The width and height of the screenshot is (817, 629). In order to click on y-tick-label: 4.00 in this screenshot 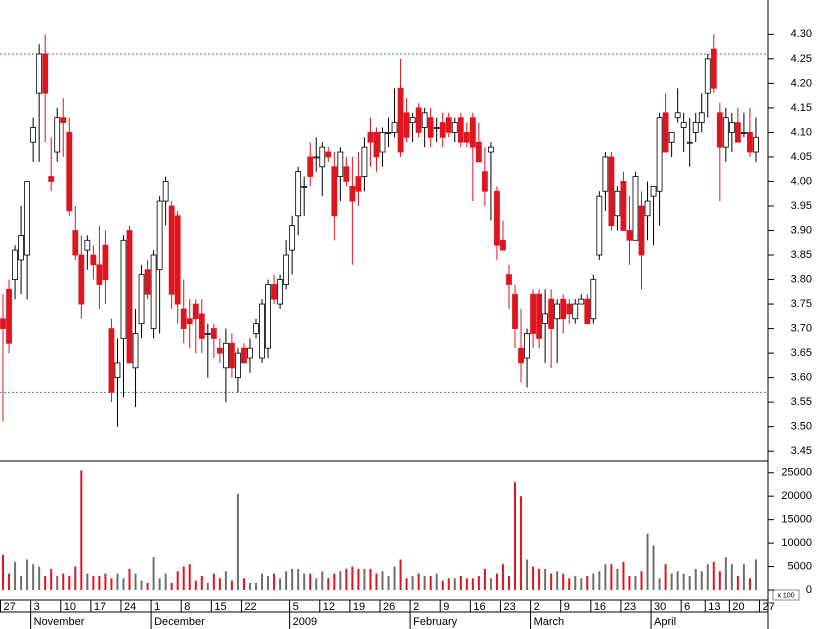, I will do `click(801, 181)`.